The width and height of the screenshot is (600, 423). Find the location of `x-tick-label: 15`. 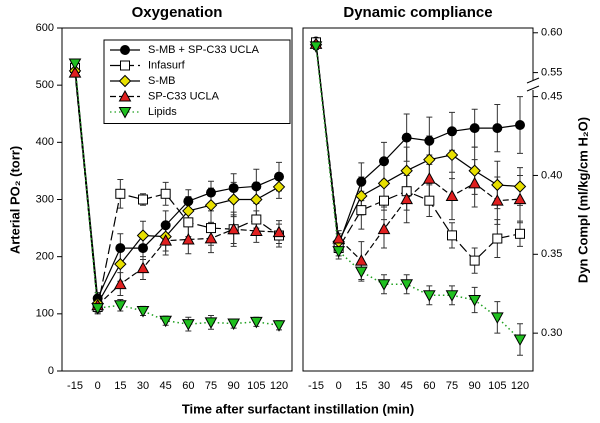

x-tick-label: 15 is located at coordinates (361, 386).